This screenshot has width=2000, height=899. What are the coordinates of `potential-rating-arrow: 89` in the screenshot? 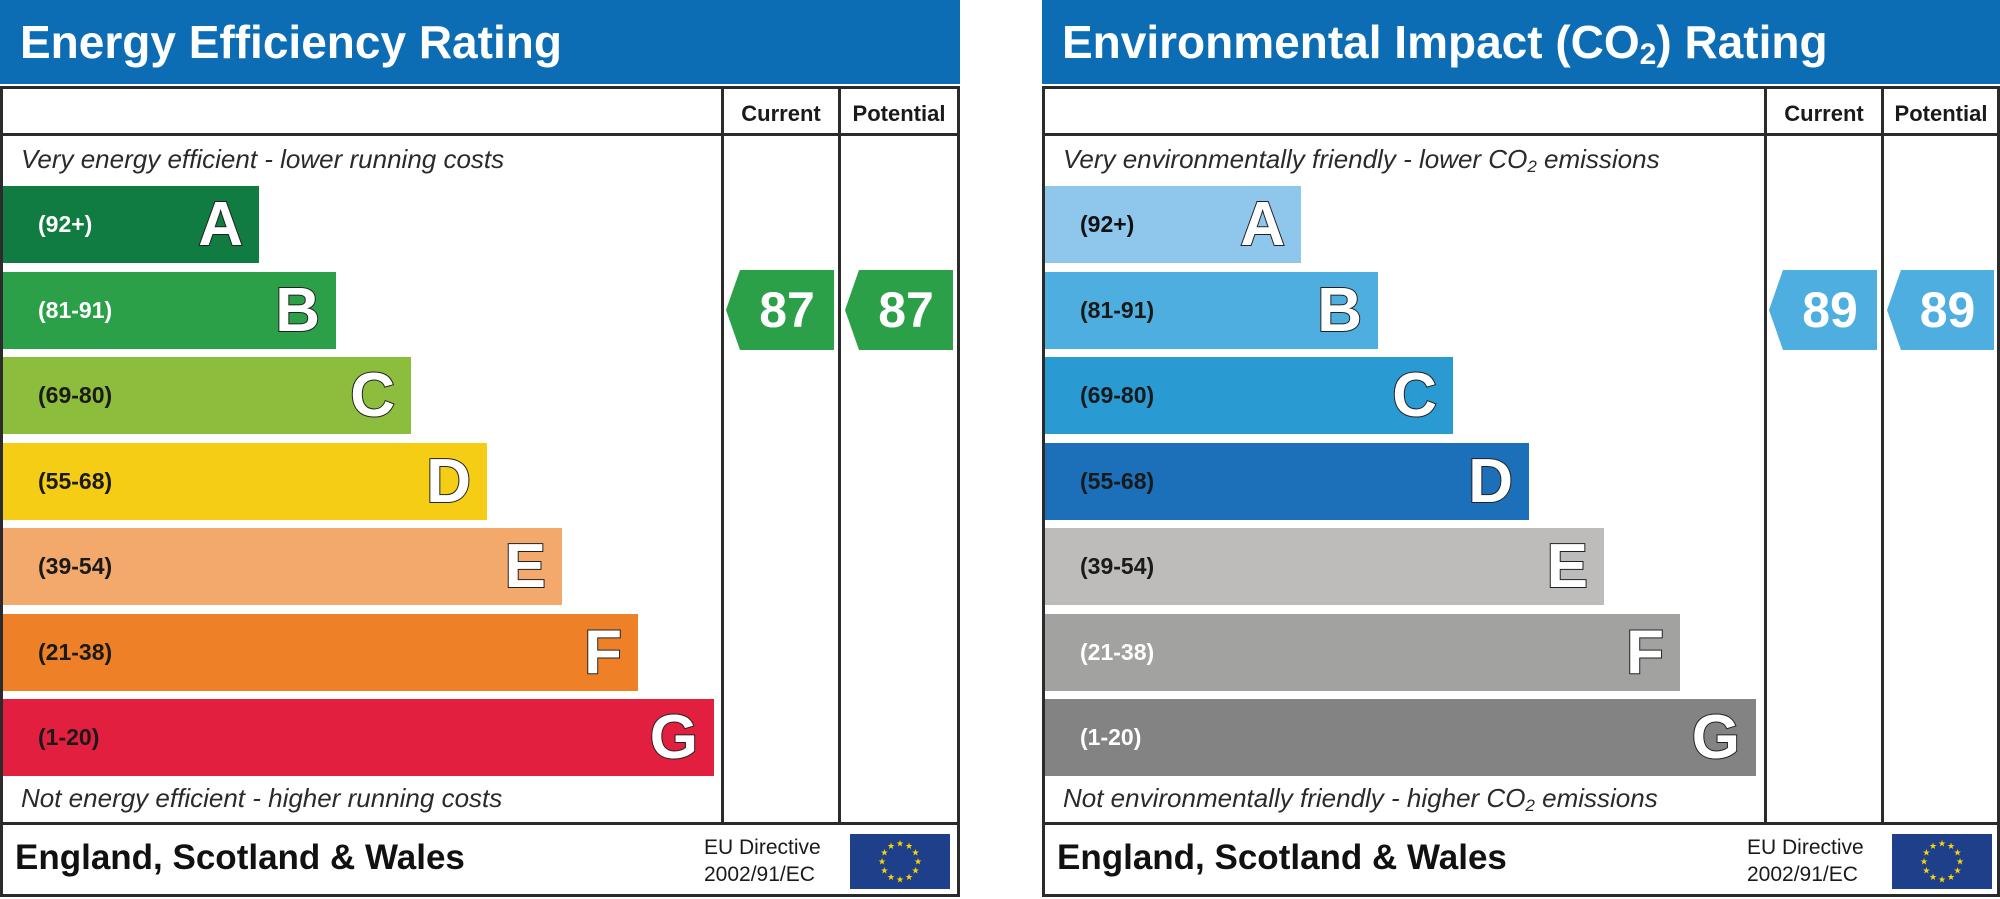 It's located at (1940, 310).